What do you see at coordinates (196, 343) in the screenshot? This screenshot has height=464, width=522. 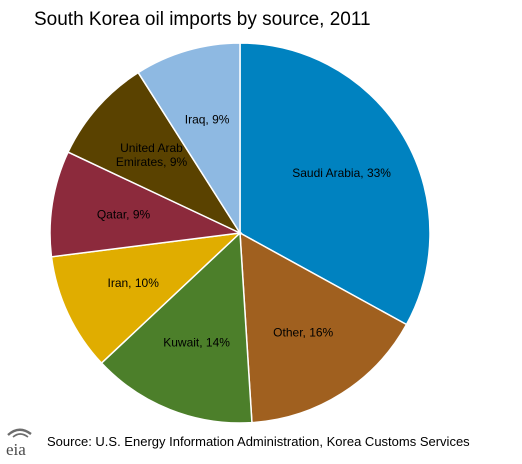 I see `slice-label-2: Kuwait, 14%` at bounding box center [196, 343].